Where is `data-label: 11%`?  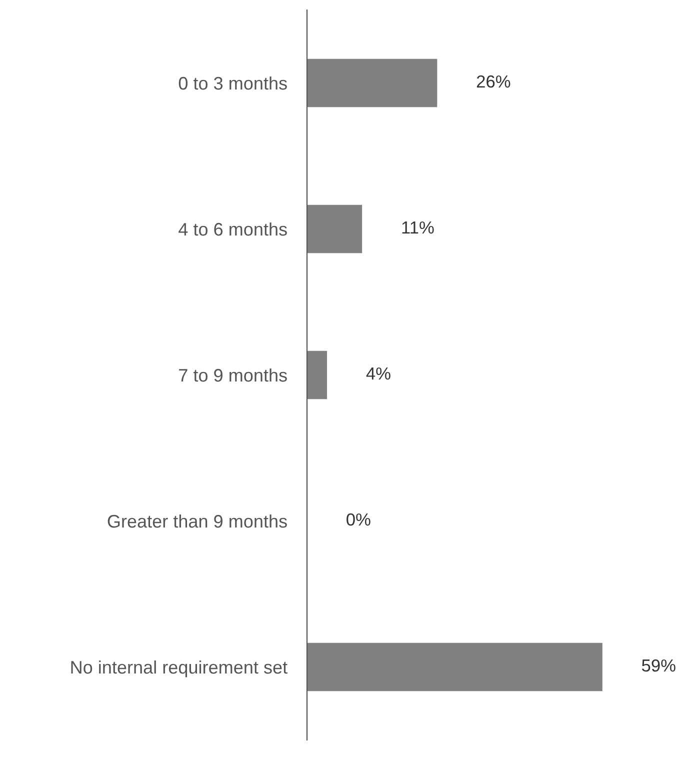
data-label: 11% is located at coordinates (418, 227).